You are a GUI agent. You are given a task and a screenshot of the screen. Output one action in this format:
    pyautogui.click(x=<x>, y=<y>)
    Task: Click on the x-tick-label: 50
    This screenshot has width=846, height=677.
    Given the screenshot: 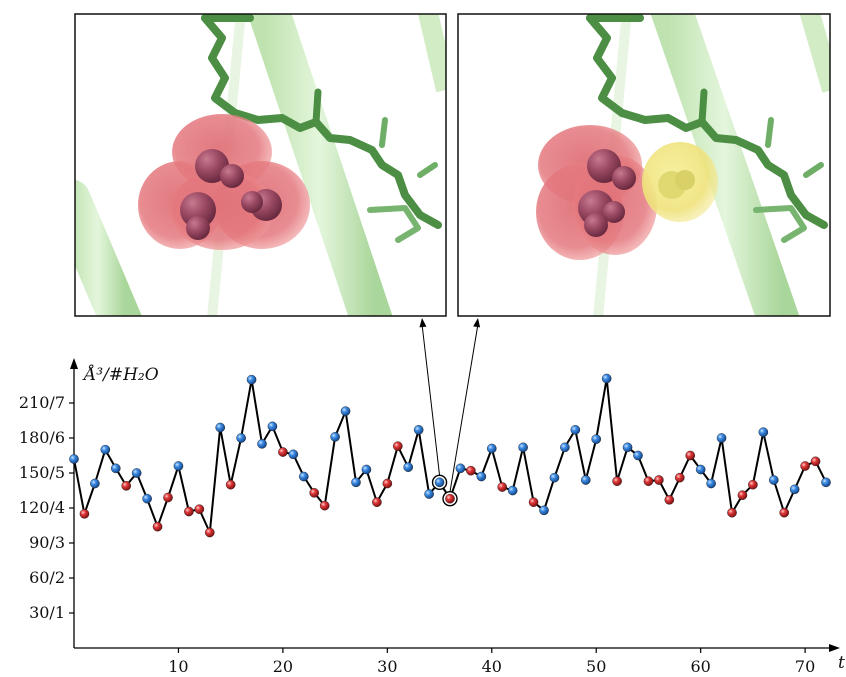 What is the action you would take?
    pyautogui.click(x=596, y=666)
    